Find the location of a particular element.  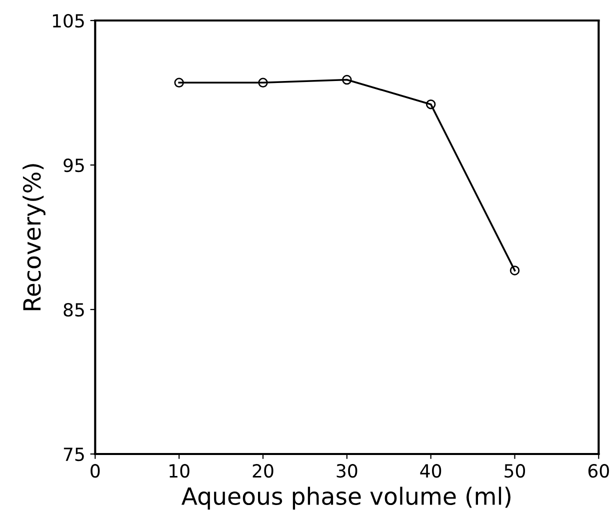

x-tick-label: 20 is located at coordinates (263, 471).